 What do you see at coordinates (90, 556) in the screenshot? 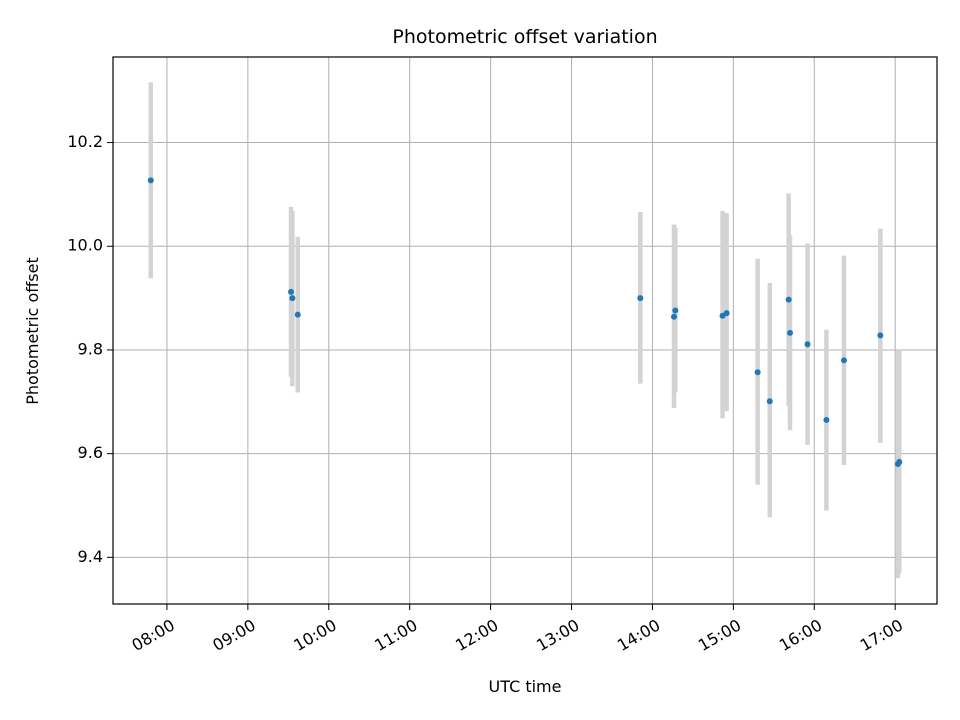
I see `y-tick-label: 9.4` at bounding box center [90, 556].